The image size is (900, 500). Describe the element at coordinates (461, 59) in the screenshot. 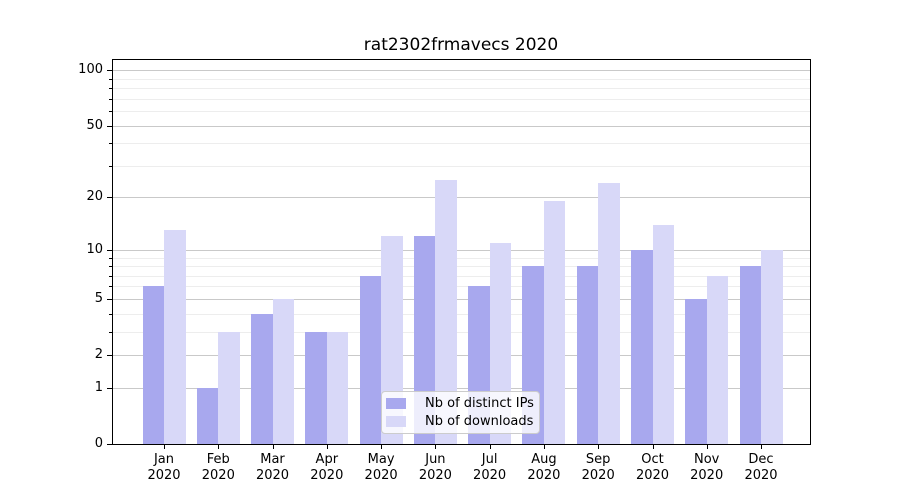

I see `spine-top` at that location.